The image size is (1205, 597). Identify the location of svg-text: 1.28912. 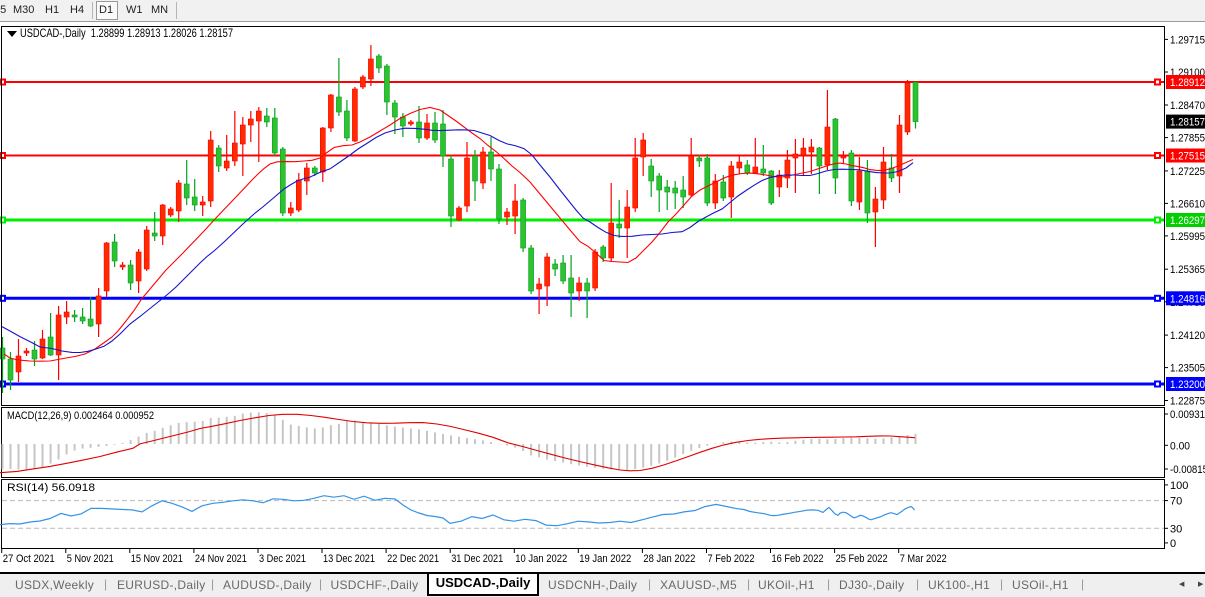
(1187, 83).